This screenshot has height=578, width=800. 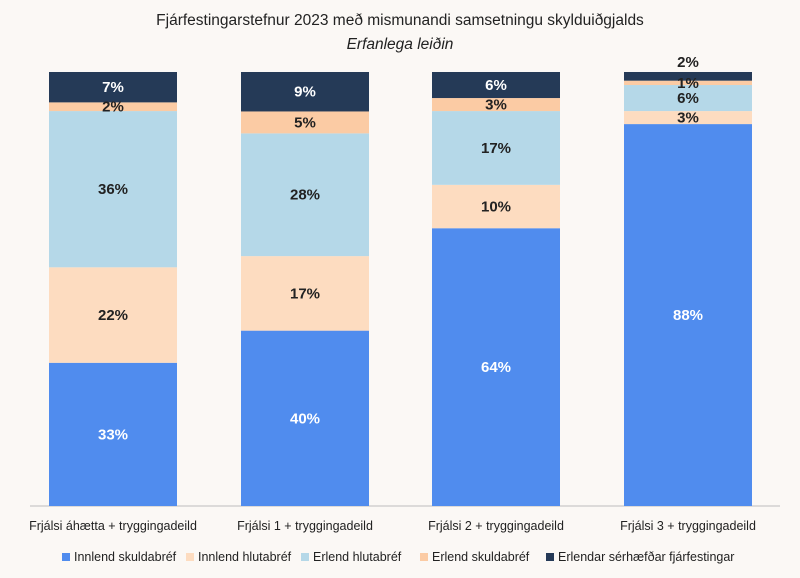 I want to click on data-label: 64%, so click(x=496, y=367).